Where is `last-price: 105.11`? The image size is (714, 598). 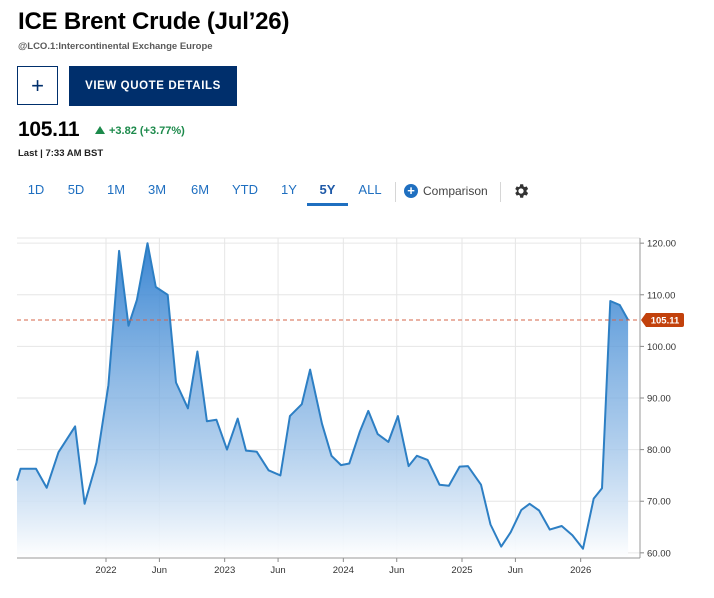
last-price: 105.11 is located at coordinates (49, 129).